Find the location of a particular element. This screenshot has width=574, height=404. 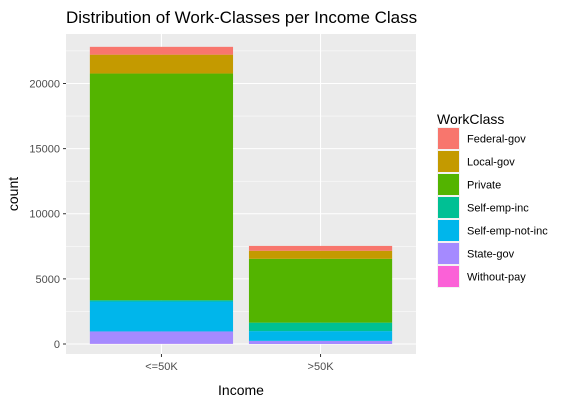

legend-label: Self-emp-inc is located at coordinates (498, 209).